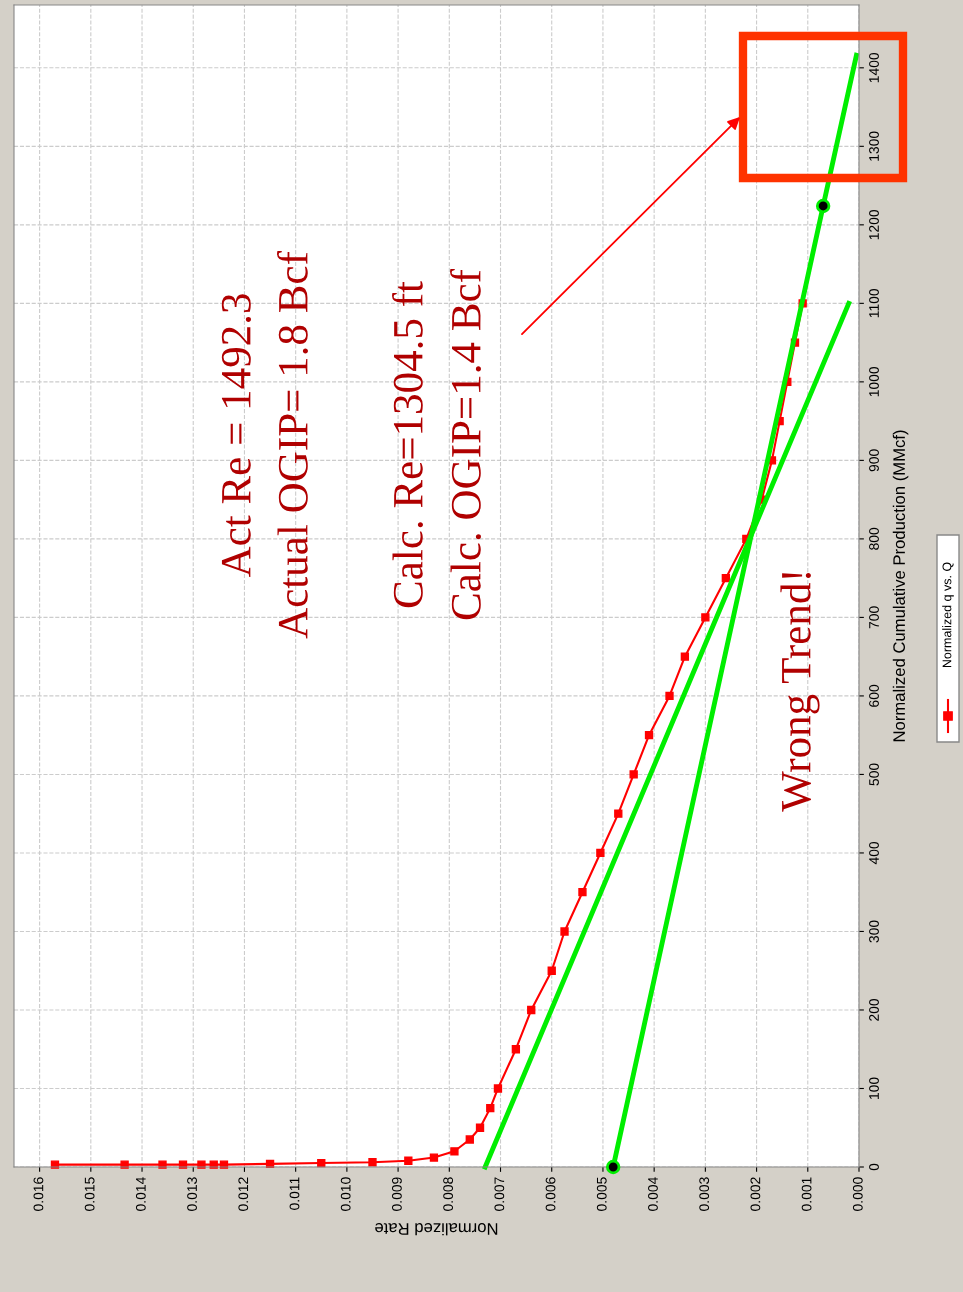  Describe the element at coordinates (243, 1194) in the screenshot. I see `x-tick-label: 0.012` at that location.